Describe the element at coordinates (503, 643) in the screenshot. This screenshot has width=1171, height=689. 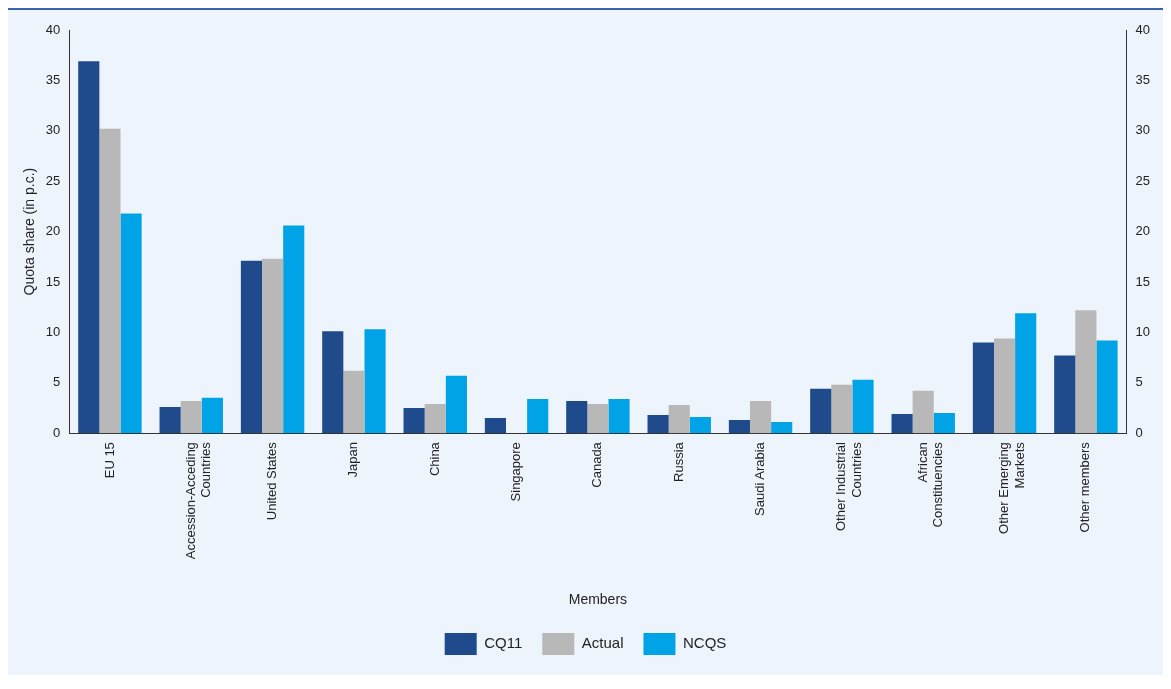
I see `legend-label: CQ11` at that location.